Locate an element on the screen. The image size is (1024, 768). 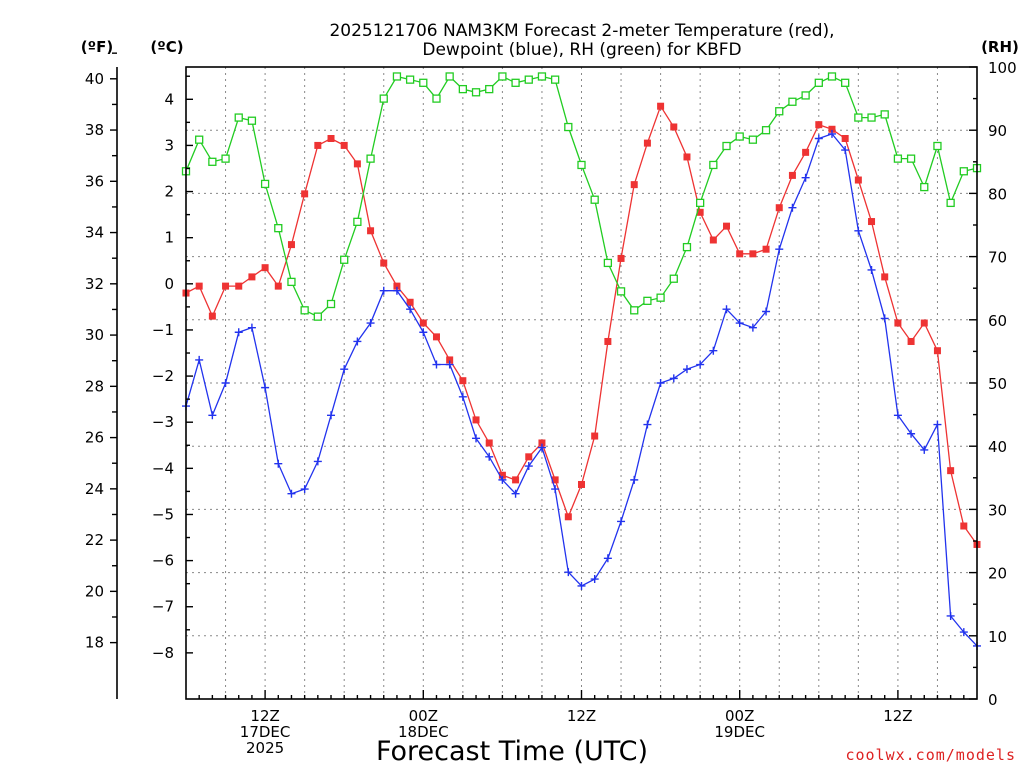
fahrenheit-tick-label: 40 is located at coordinates (94, 79).